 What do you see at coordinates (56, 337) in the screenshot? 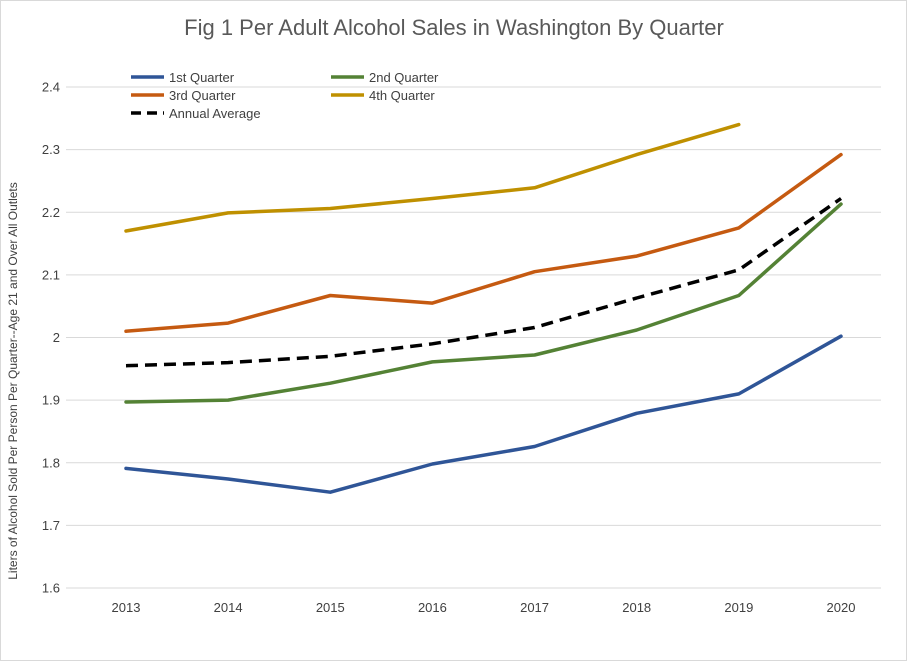
I see `y-tick-label: 2` at bounding box center [56, 337].